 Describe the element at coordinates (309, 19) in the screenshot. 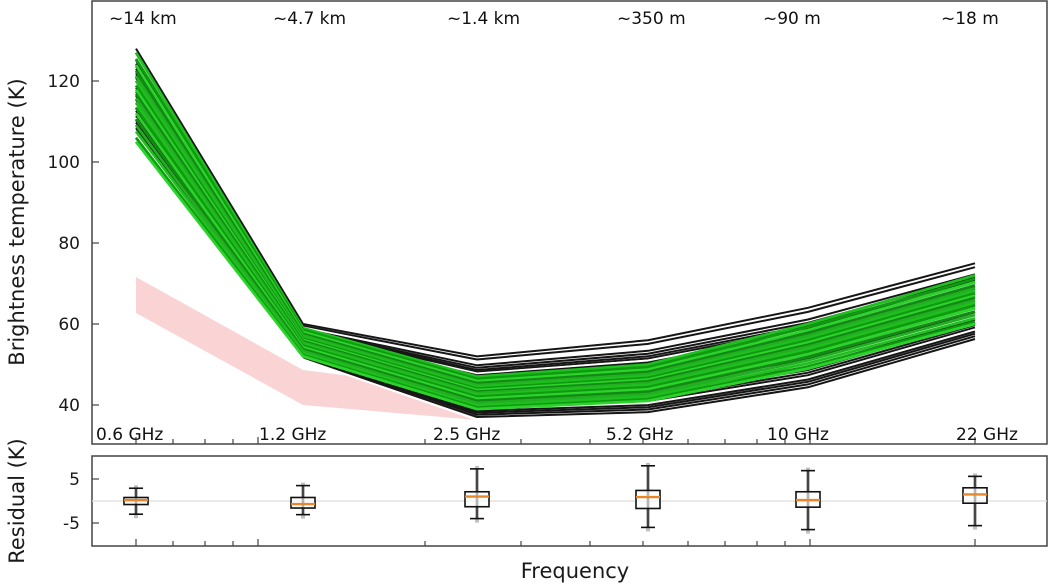

I see `depth-label-1: ~4.7 km` at that location.